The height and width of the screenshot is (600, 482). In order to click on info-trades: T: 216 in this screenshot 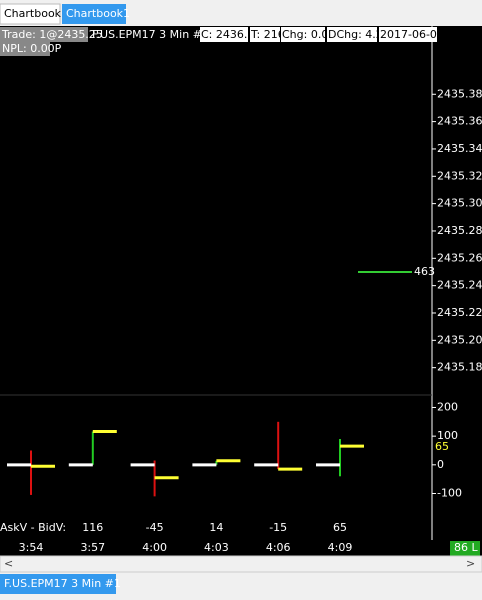, I will do `click(267, 34)`.